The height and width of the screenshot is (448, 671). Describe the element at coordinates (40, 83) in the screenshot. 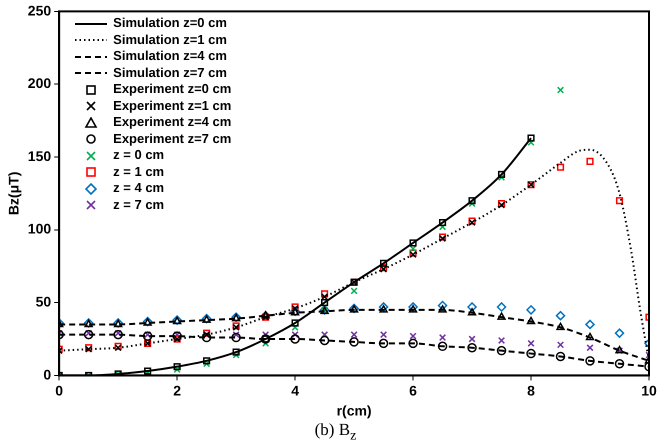

I see `y-tick-label: 200` at that location.